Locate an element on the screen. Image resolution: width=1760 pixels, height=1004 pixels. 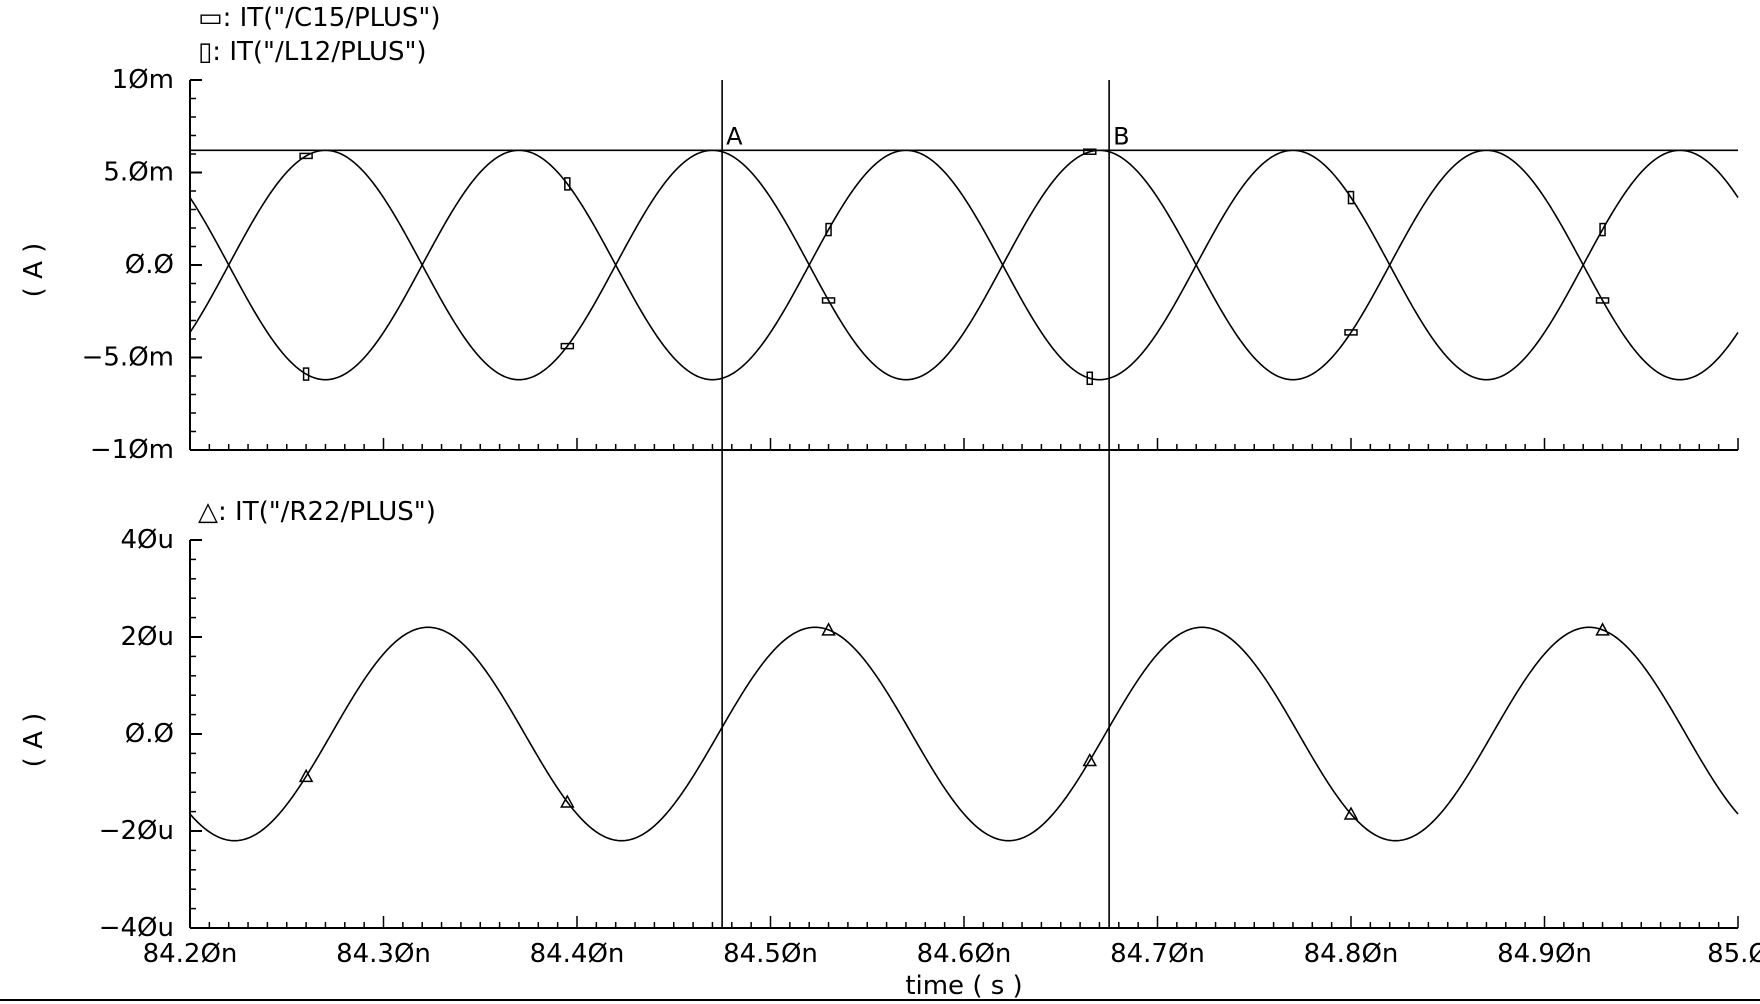
y-tick-label: −1Øm is located at coordinates (132, 450).